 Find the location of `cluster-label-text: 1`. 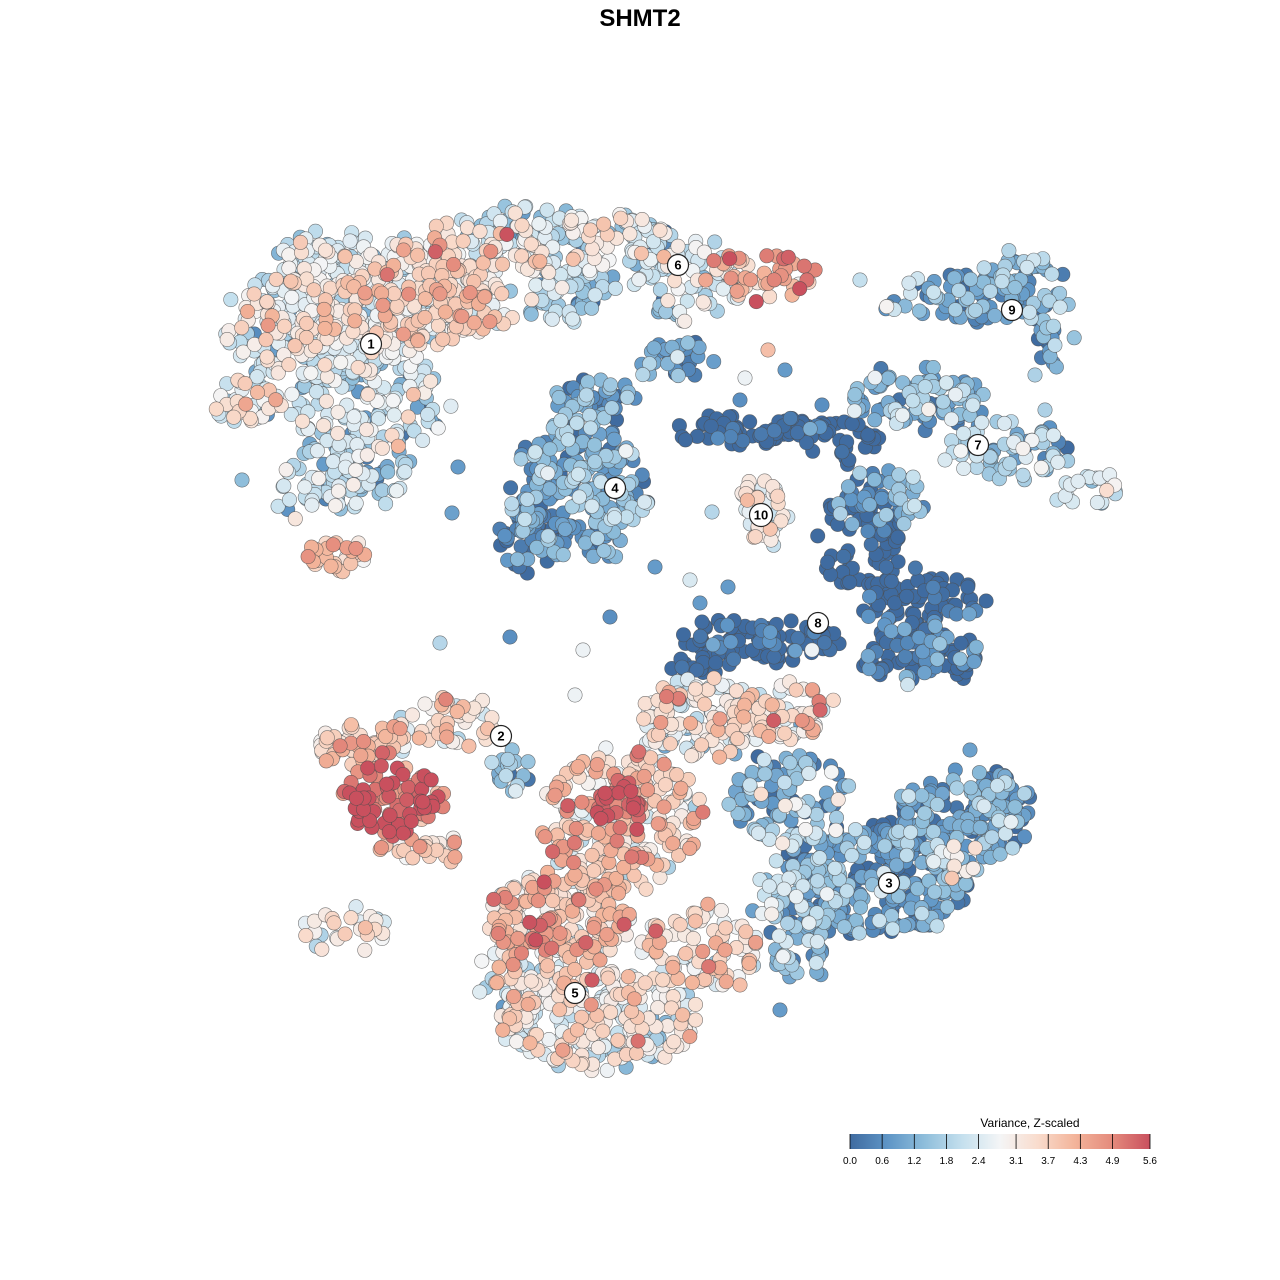

cluster-label-text: 1 is located at coordinates (370, 344).